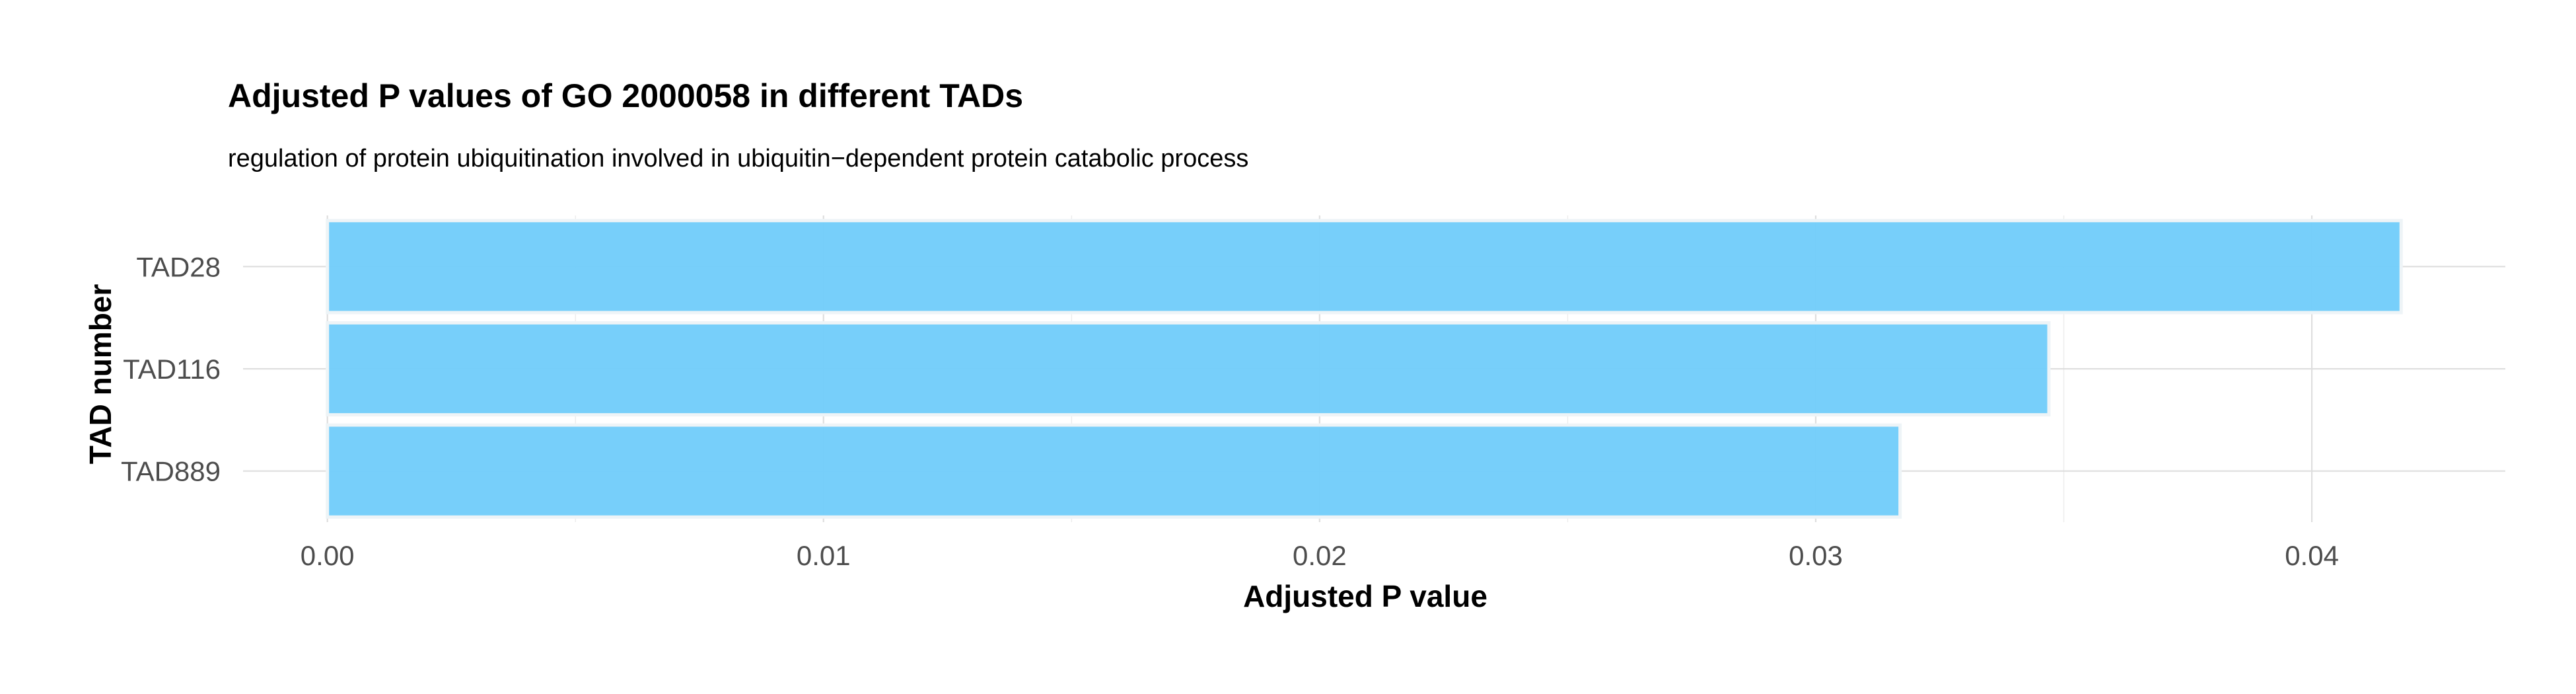 This screenshot has height=694, width=2576. Describe the element at coordinates (172, 369) in the screenshot. I see `y-tick-label: TAD116` at that location.